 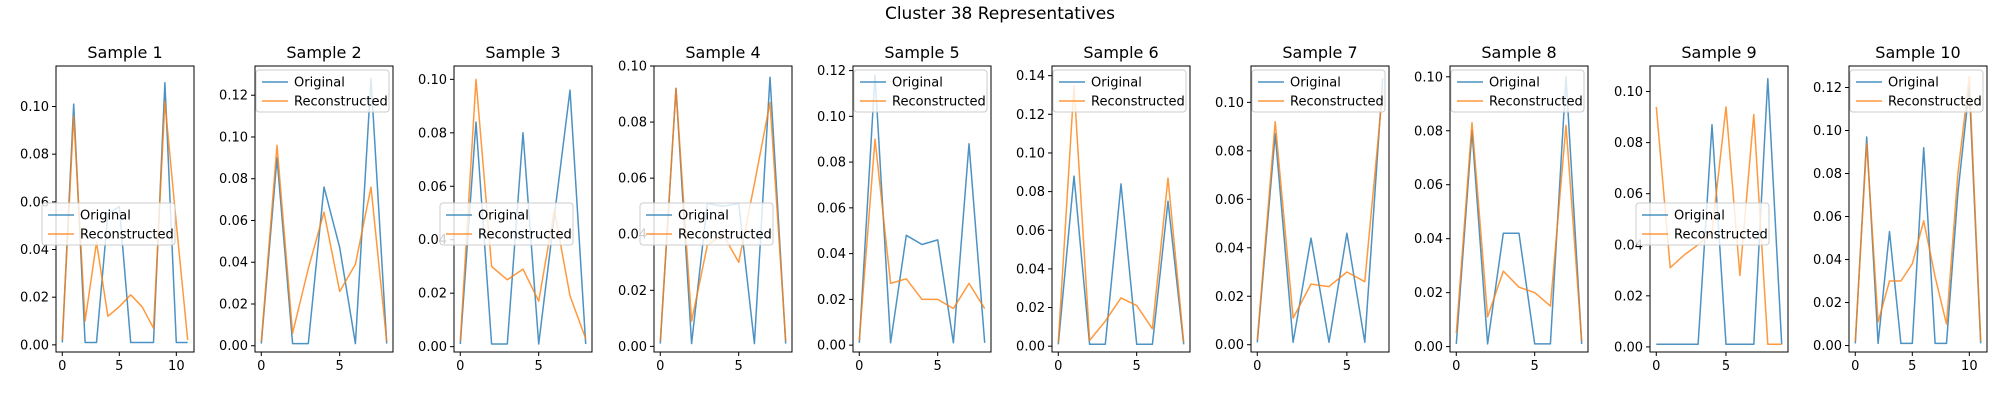 I want to click on chart-title: Sample 5, so click(x=921, y=52).